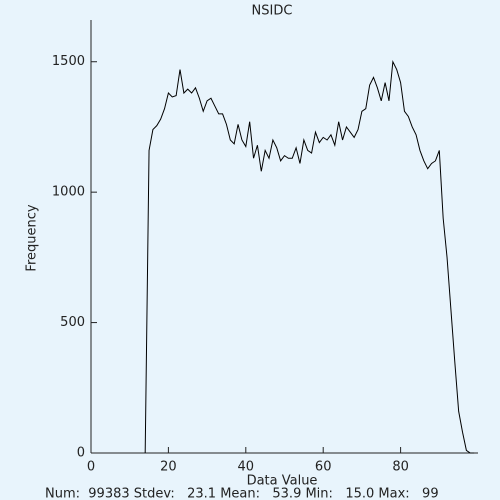 The image size is (500, 500). I want to click on x-tick-label: 0, so click(91, 467).